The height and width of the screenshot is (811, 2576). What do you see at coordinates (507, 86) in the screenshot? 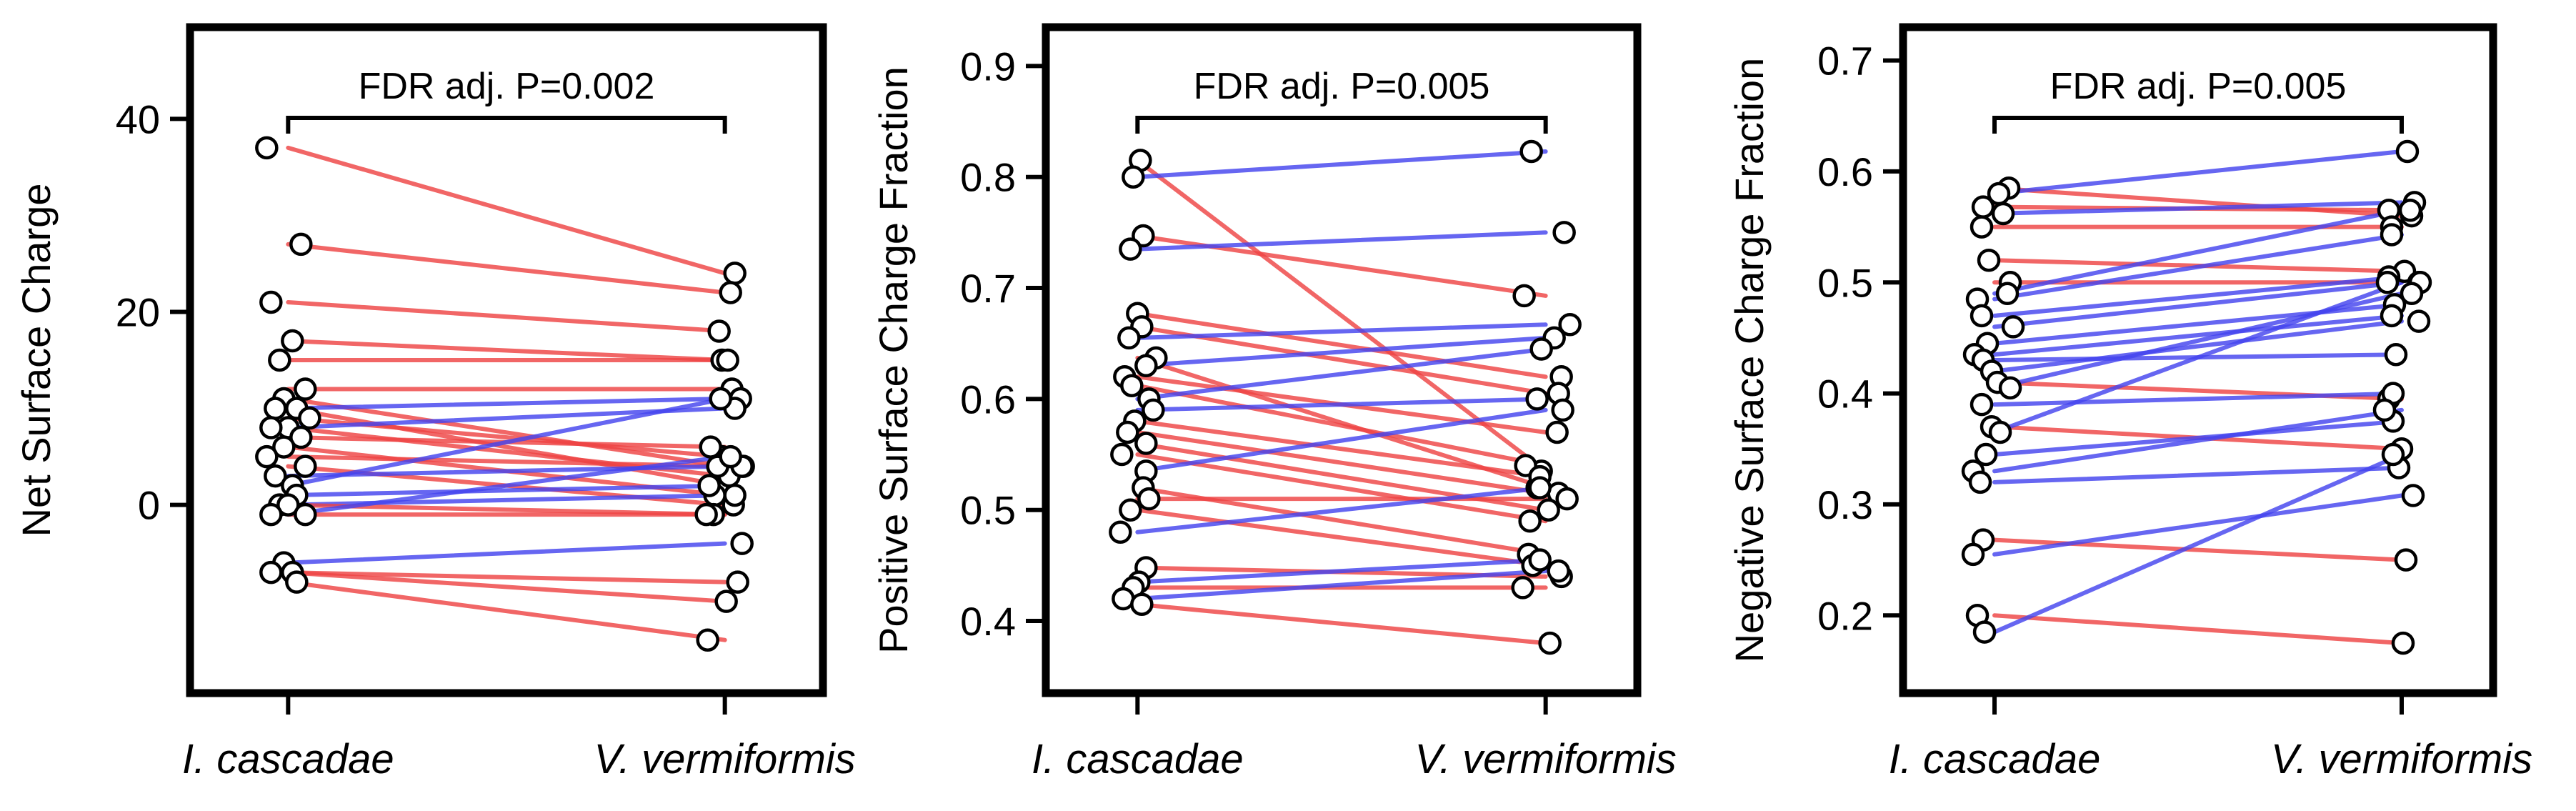
I see `significance-annotation: FDR adj. P=0.002` at bounding box center [507, 86].